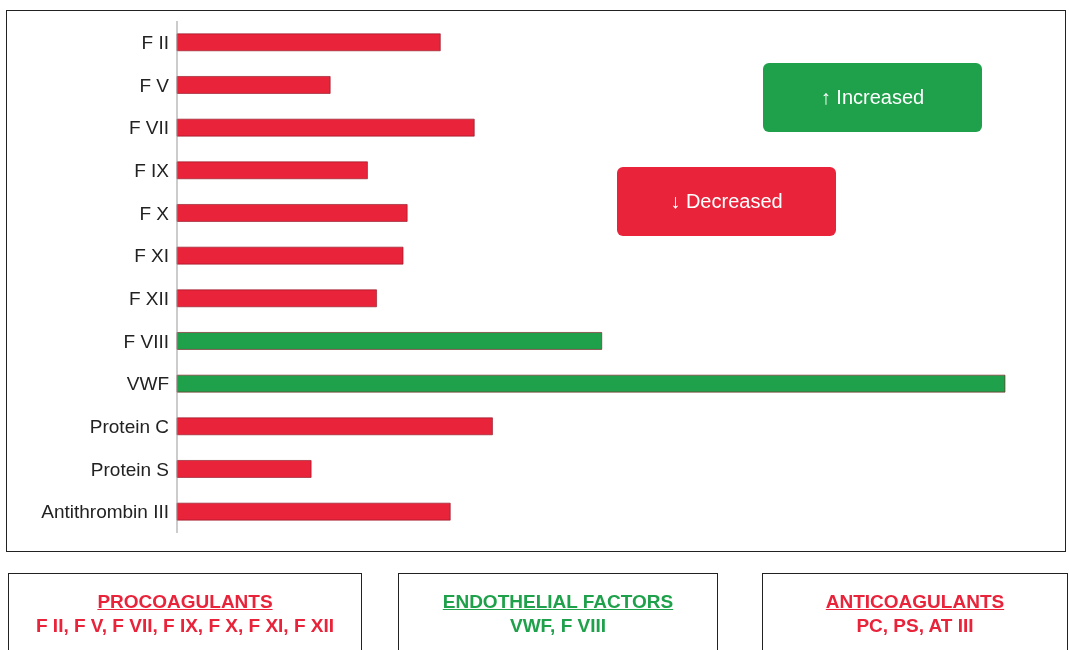  Describe the element at coordinates (872, 97) in the screenshot. I see `text: ↑ Increased` at that location.